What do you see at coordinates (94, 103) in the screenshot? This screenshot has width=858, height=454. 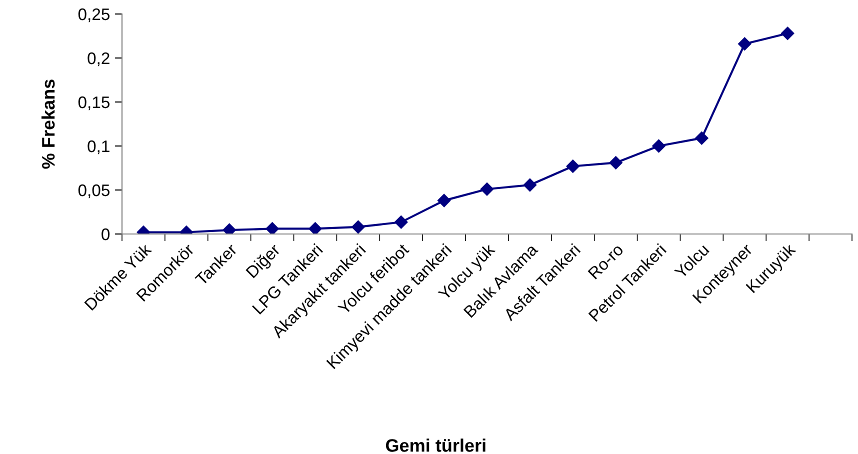 I see `y-tick-label: 0,15` at bounding box center [94, 103].